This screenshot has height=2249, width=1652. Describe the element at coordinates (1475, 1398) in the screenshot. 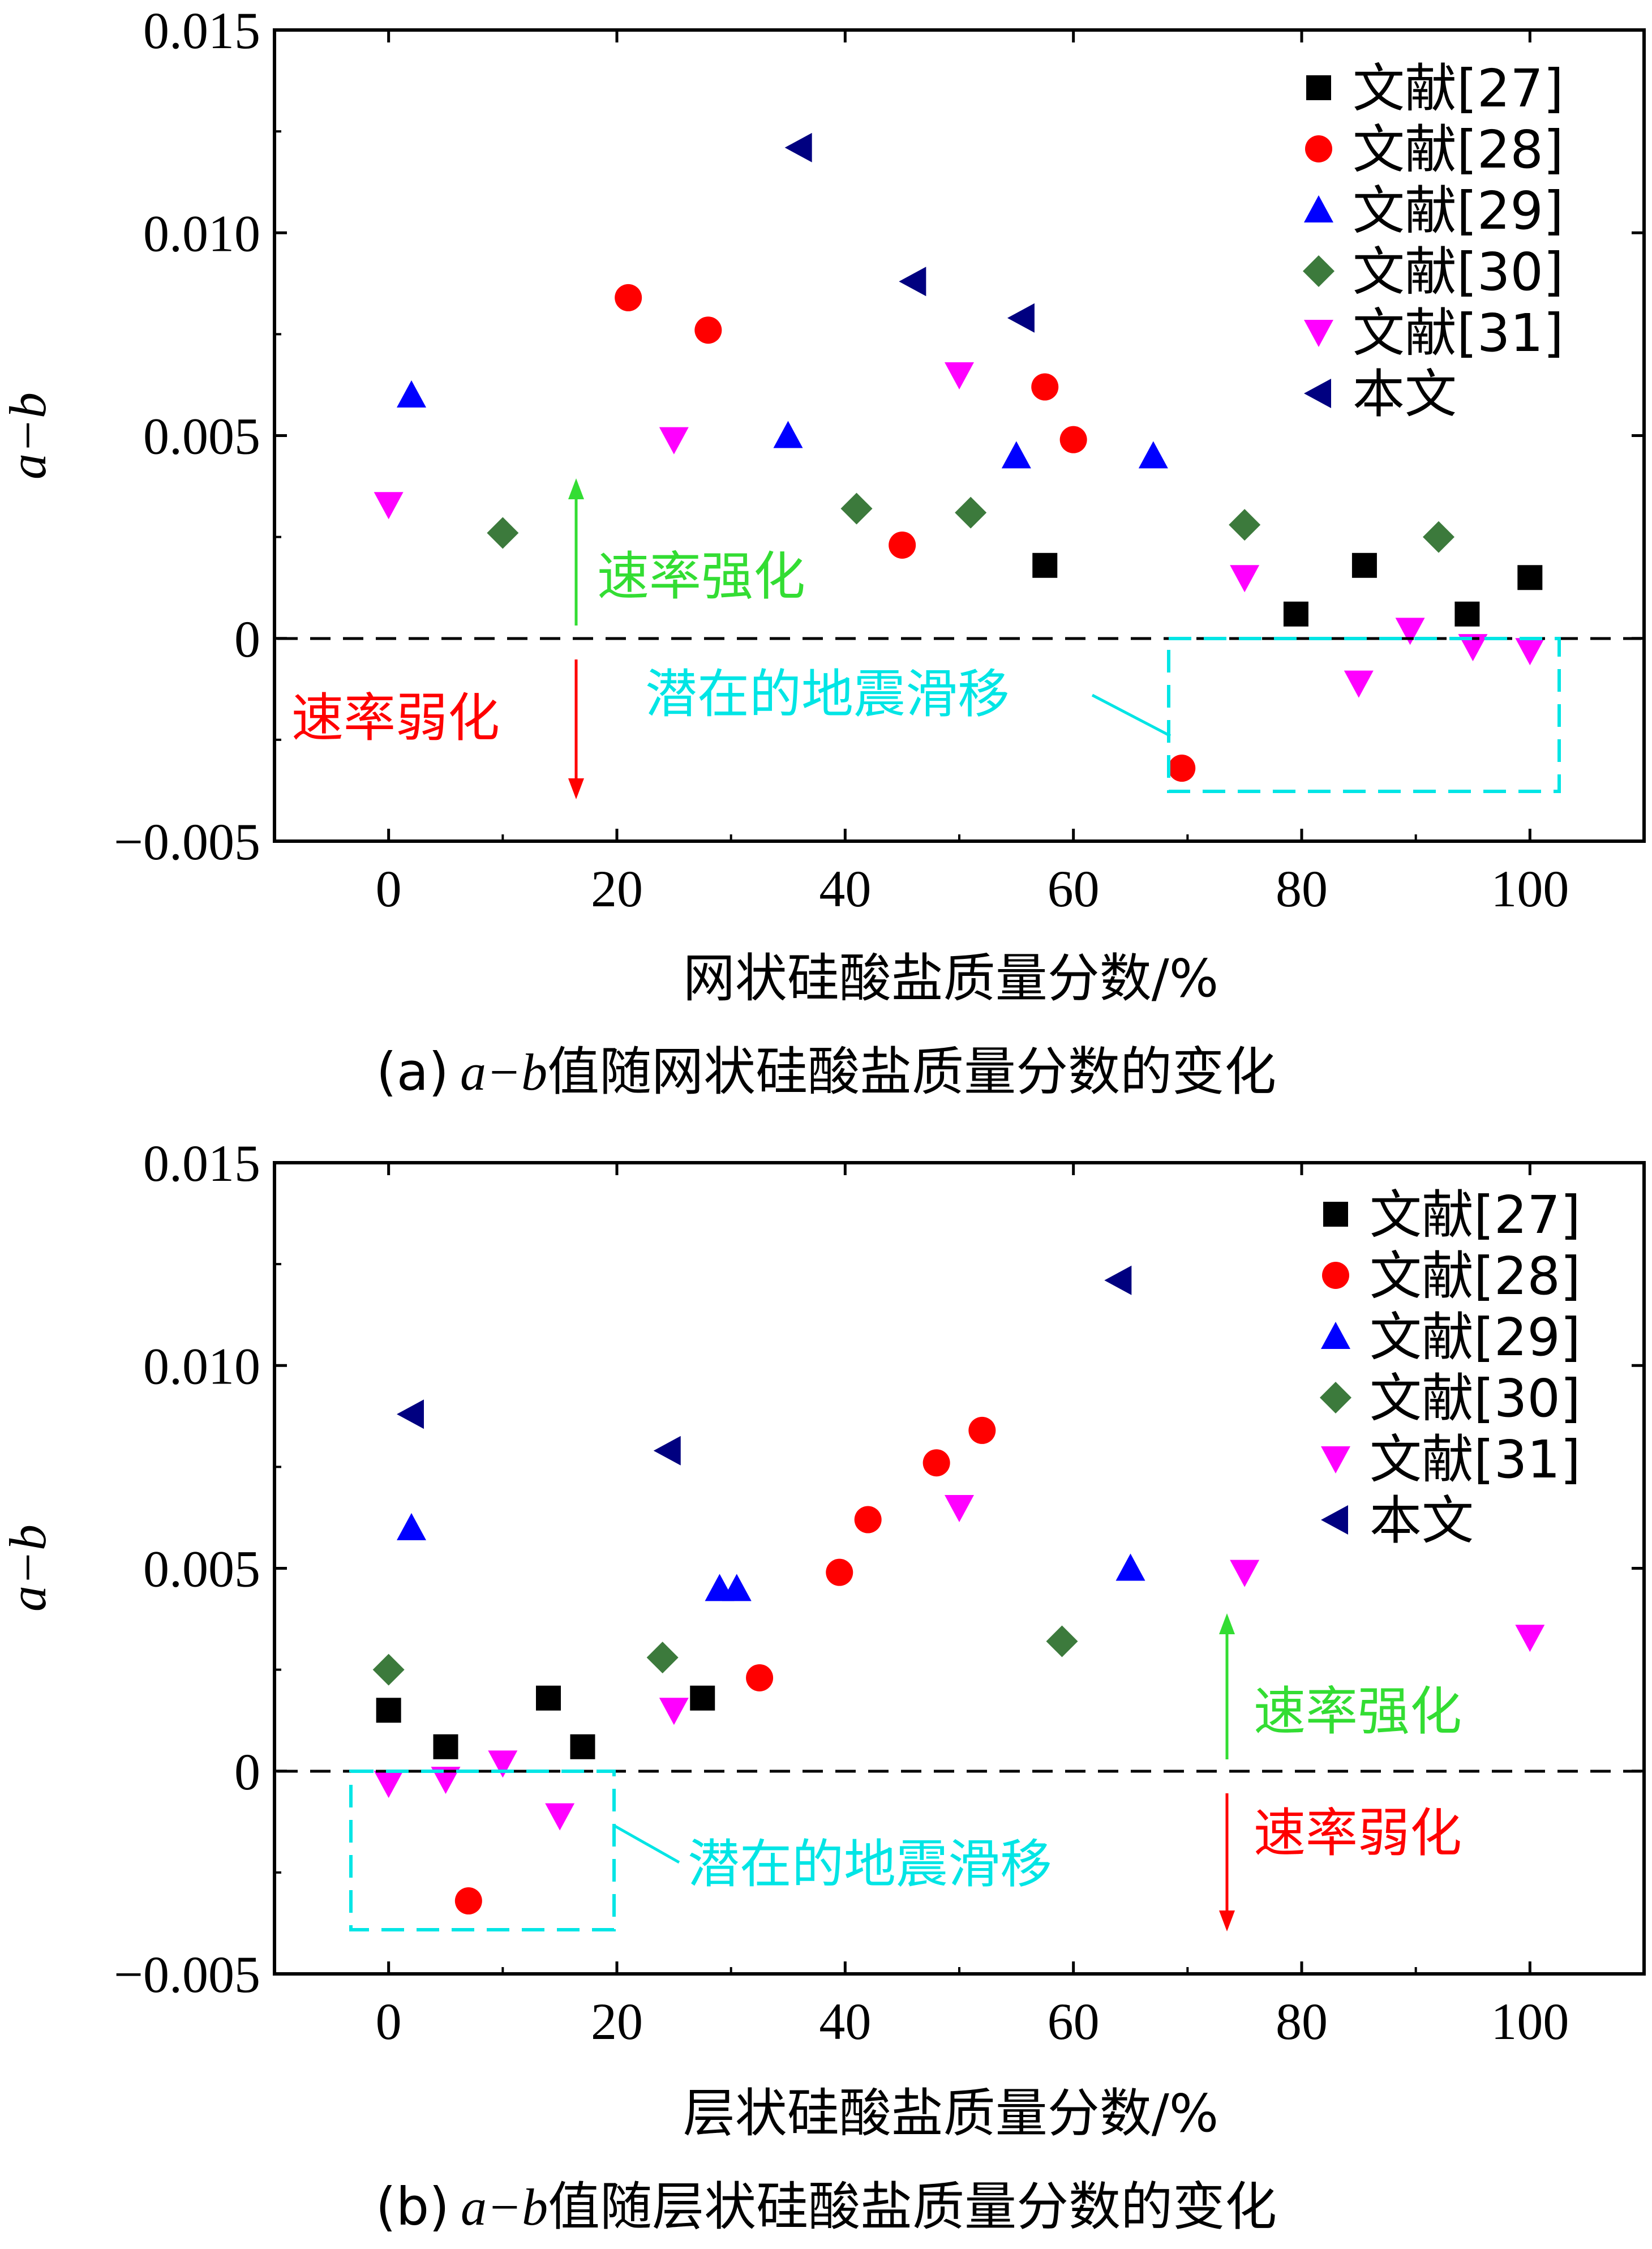

I see `legend-label: 文献[30]` at that location.